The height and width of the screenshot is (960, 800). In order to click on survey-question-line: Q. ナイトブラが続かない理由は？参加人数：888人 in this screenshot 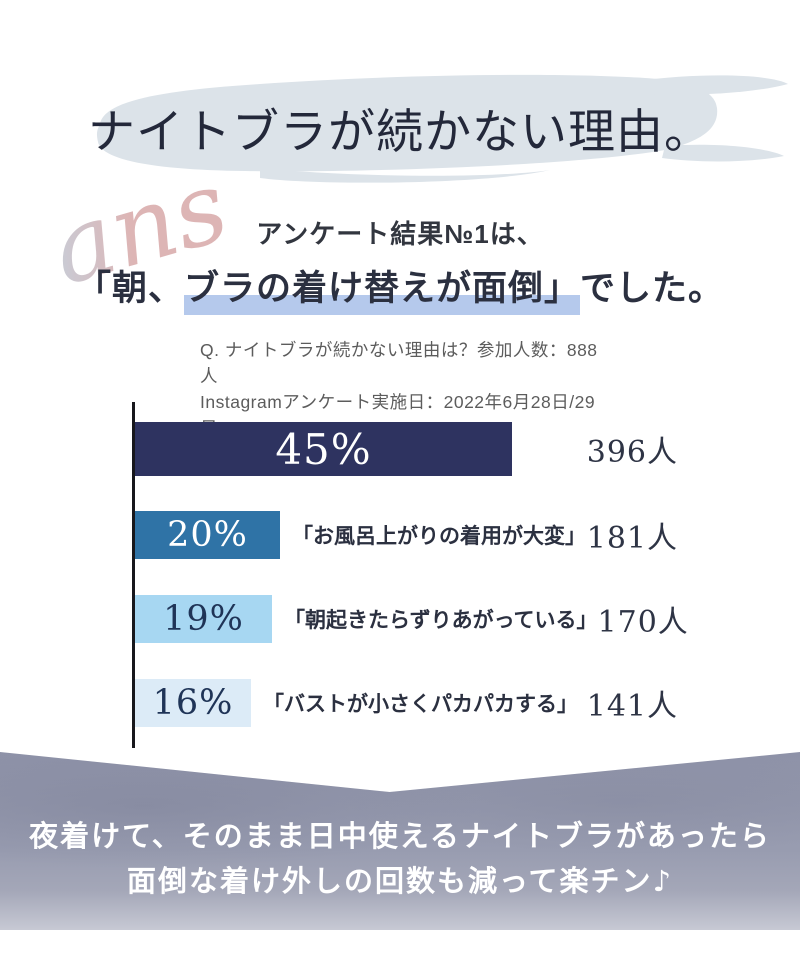, I will do `click(399, 363)`.